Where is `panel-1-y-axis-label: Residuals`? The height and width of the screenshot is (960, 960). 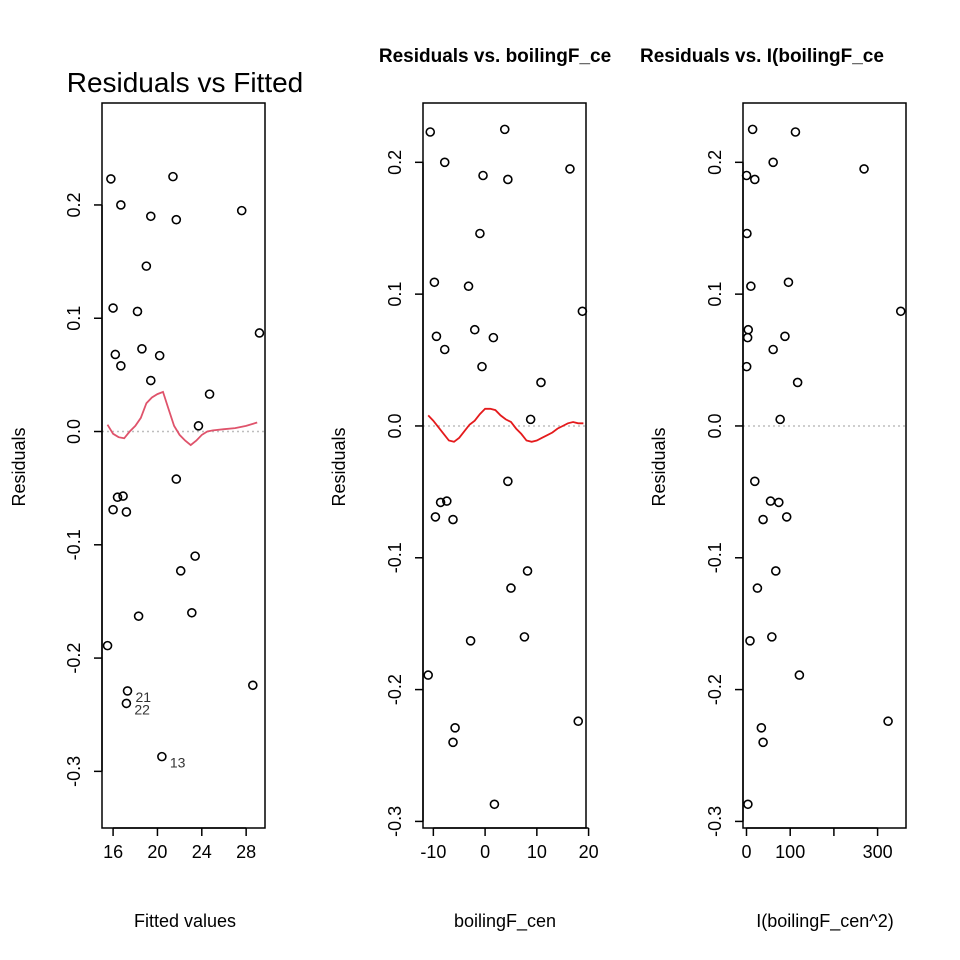
panel-1-y-axis-label: Residuals is located at coordinates (19, 466).